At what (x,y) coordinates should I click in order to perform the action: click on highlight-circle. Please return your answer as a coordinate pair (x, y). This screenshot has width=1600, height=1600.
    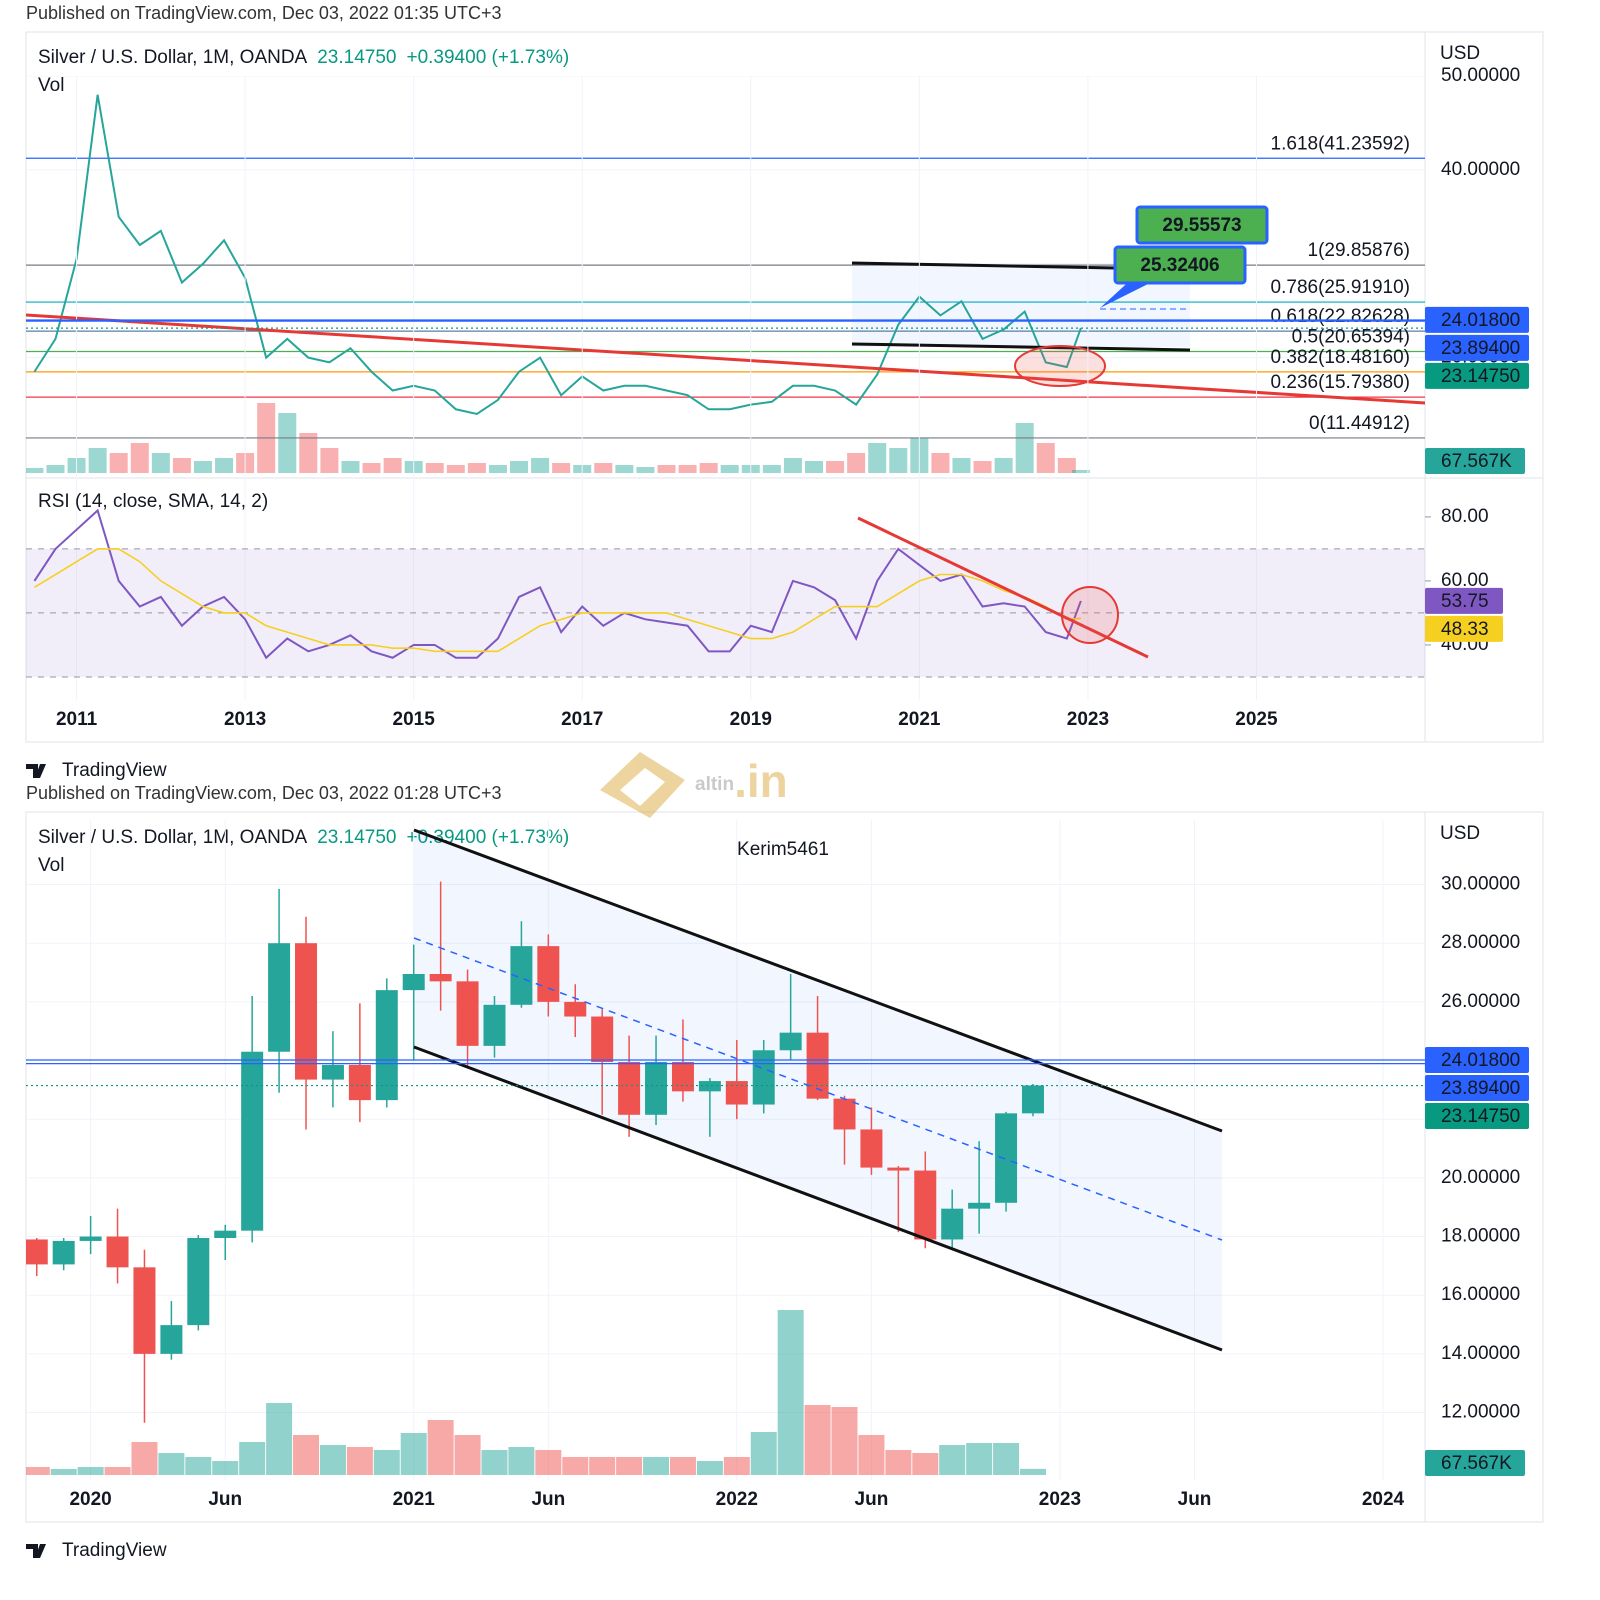
    Looking at the image, I should click on (1060, 366).